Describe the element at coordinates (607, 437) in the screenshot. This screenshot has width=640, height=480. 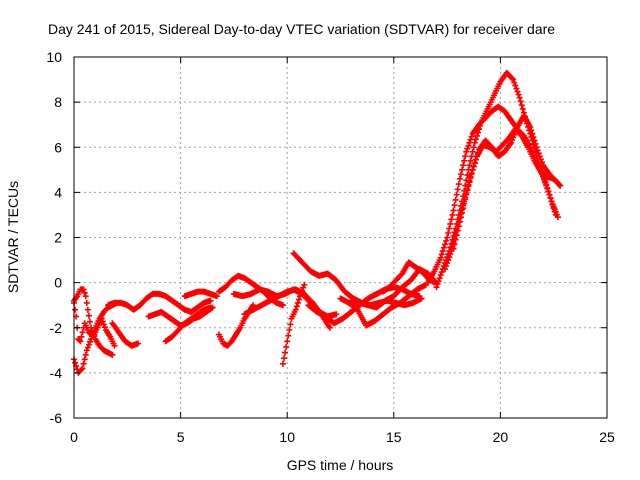
I see `x-tick-label: 25` at that location.